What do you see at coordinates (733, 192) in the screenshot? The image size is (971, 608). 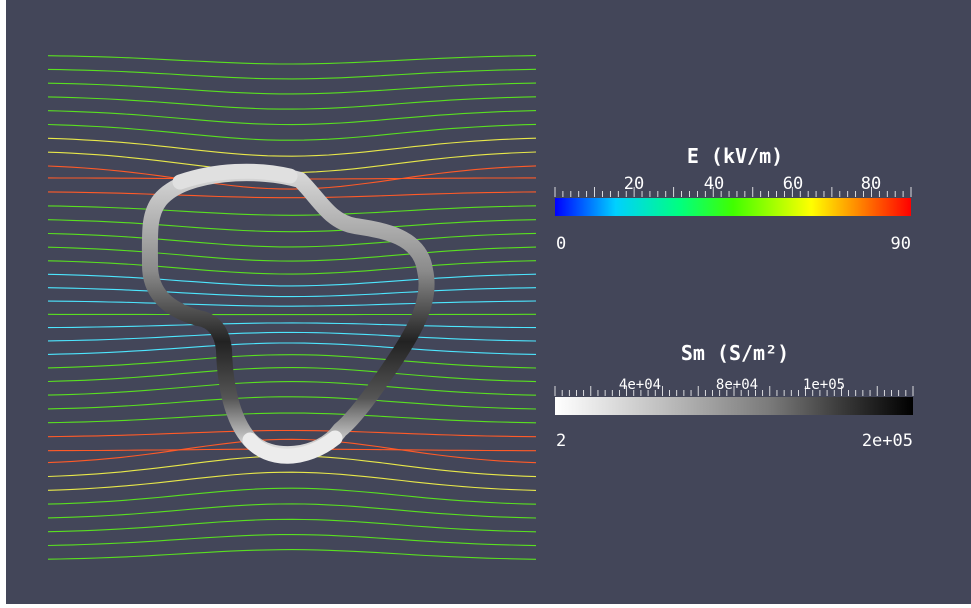 I see `e-colorbar-minor-ticks` at bounding box center [733, 192].